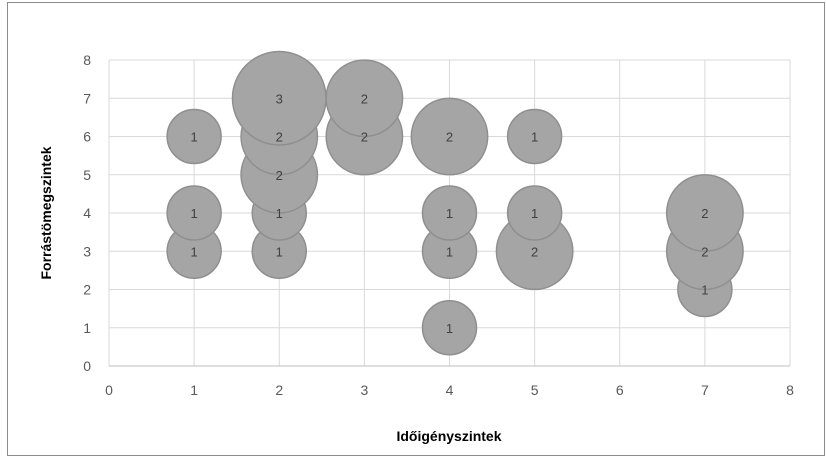 The height and width of the screenshot is (457, 826). What do you see at coordinates (279, 390) in the screenshot?
I see `x-tick-label: 2` at bounding box center [279, 390].